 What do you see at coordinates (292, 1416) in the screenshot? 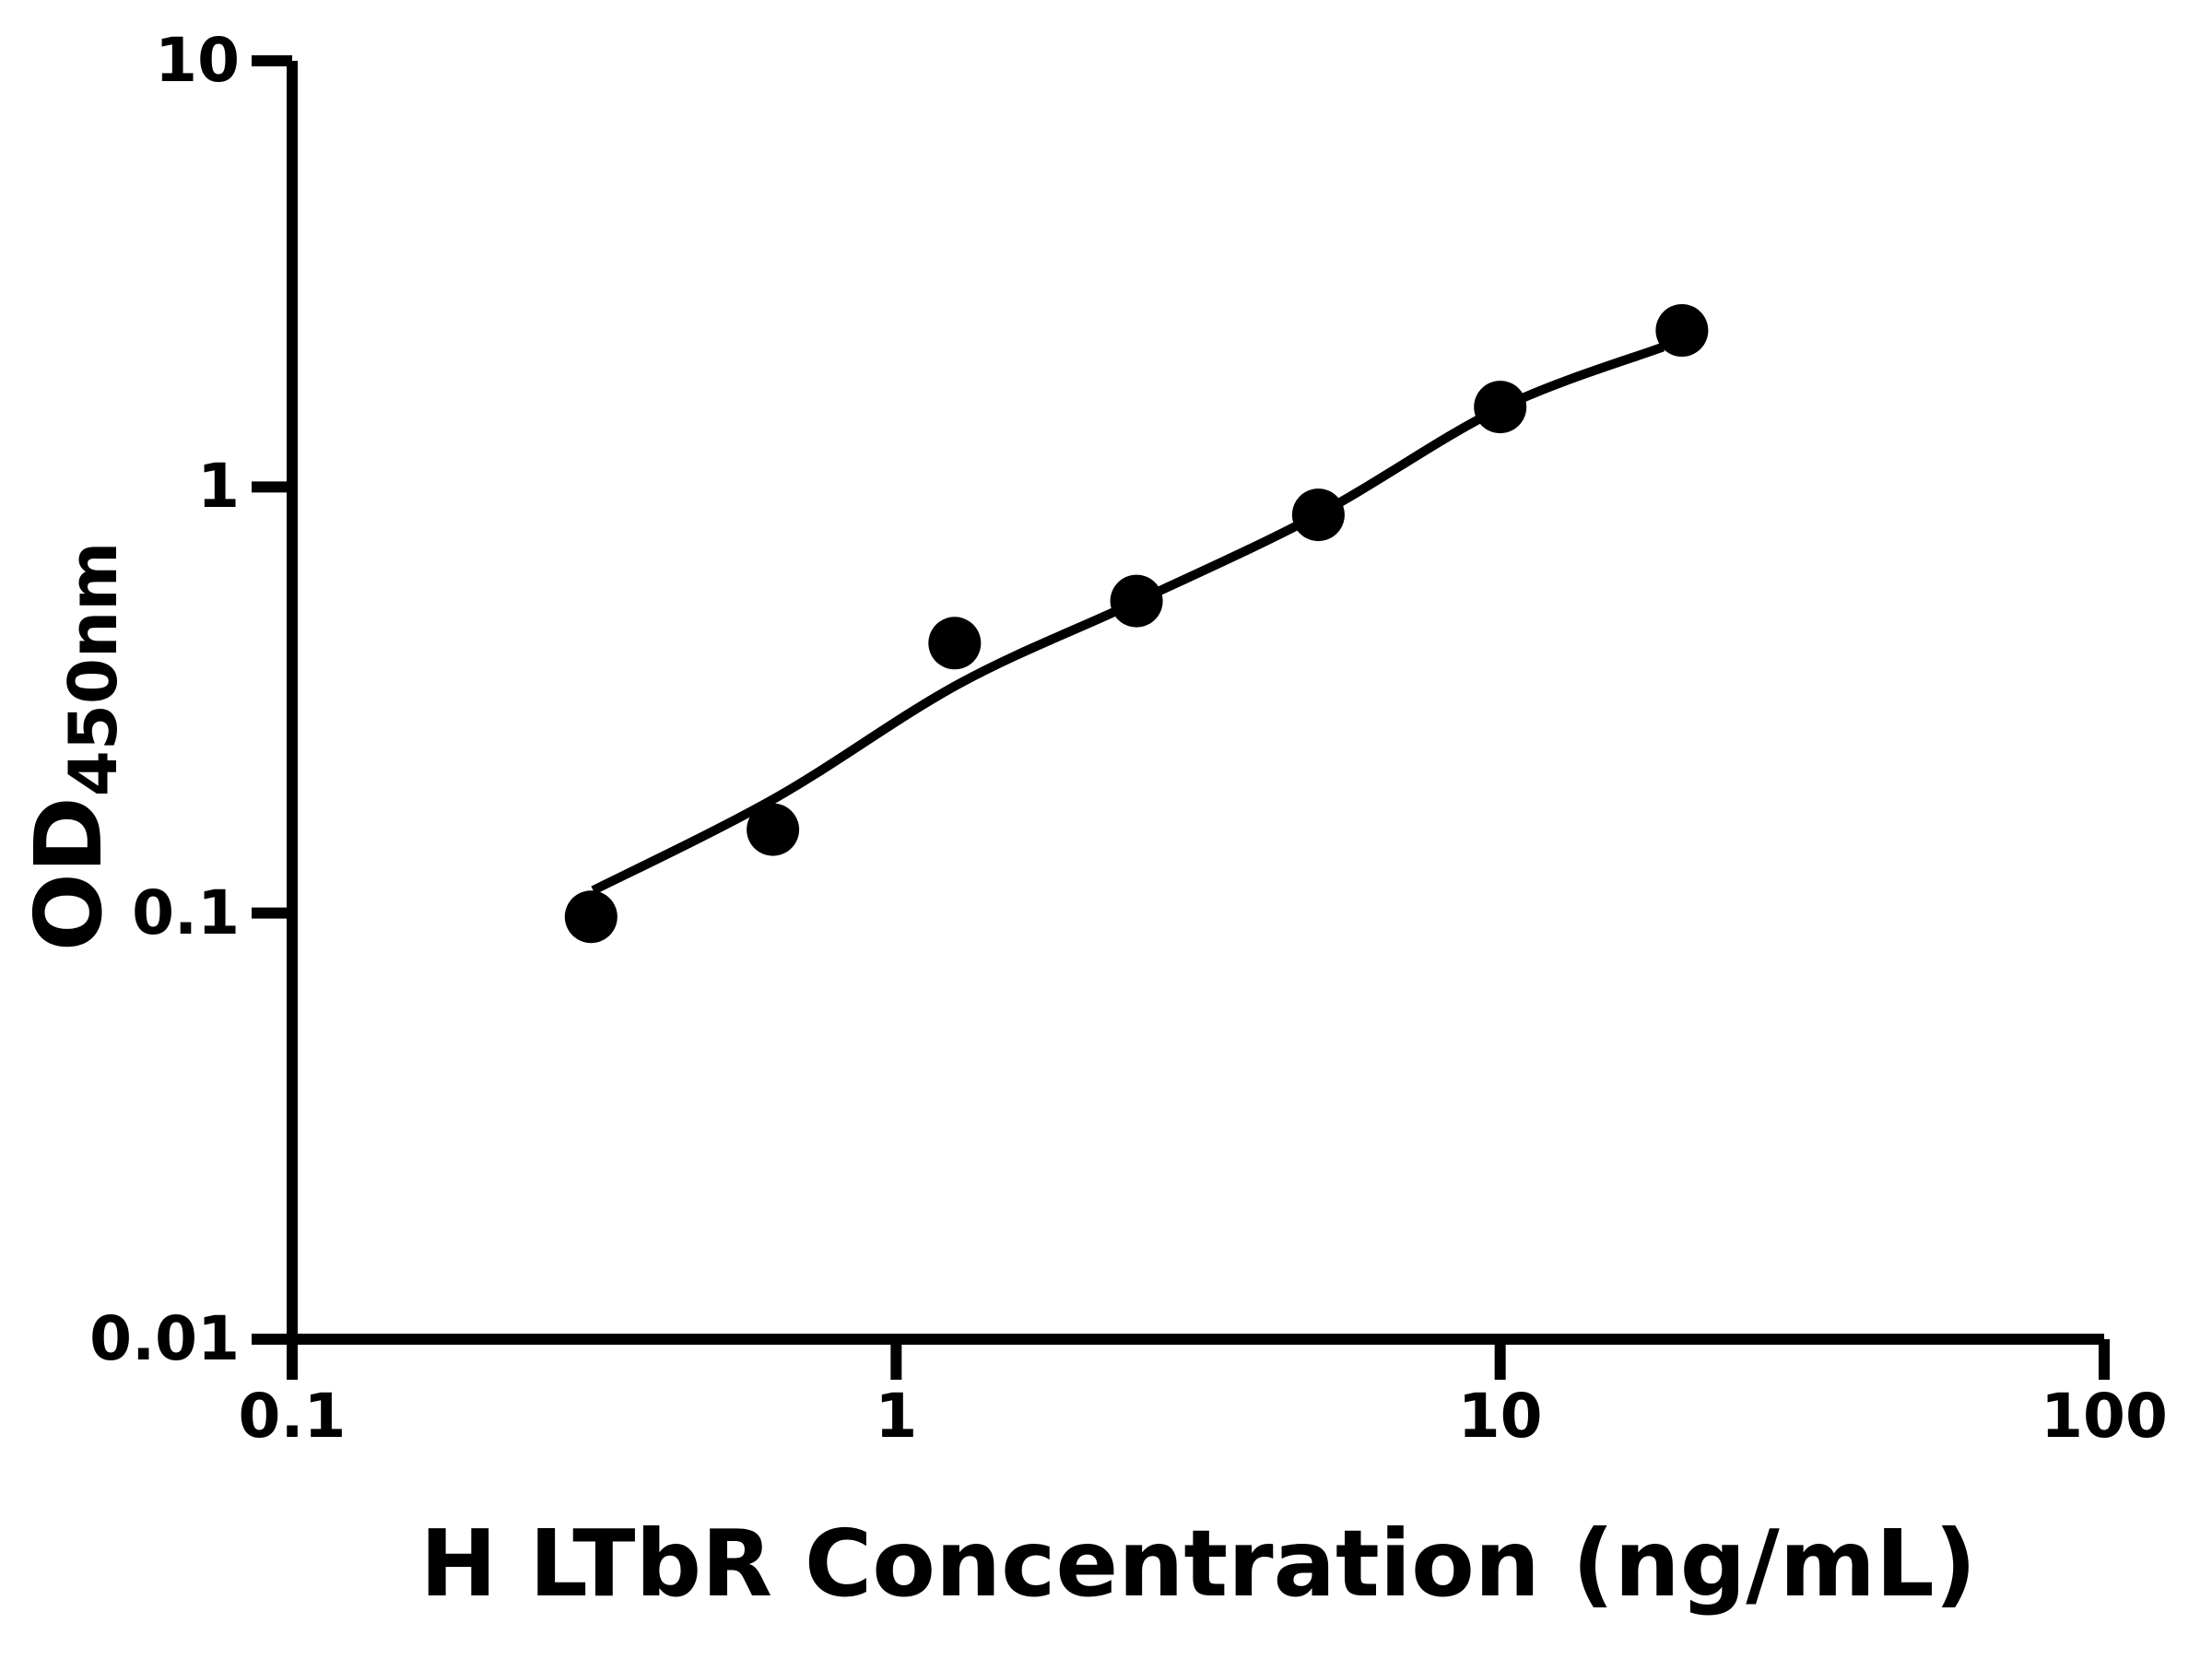
I see `x-tick-label-0p1: 0.1` at bounding box center [292, 1416].